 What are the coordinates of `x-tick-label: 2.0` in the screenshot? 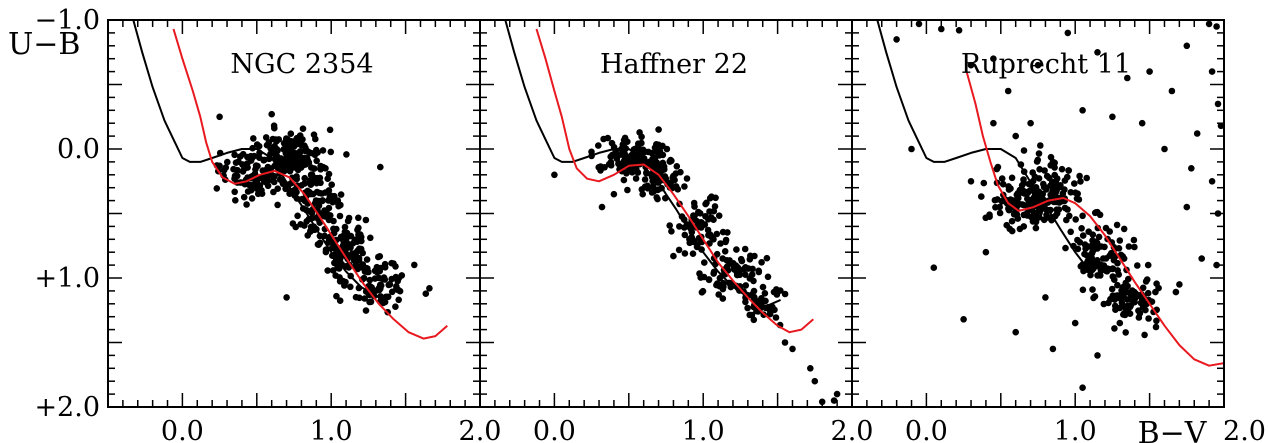 It's located at (1244, 429).